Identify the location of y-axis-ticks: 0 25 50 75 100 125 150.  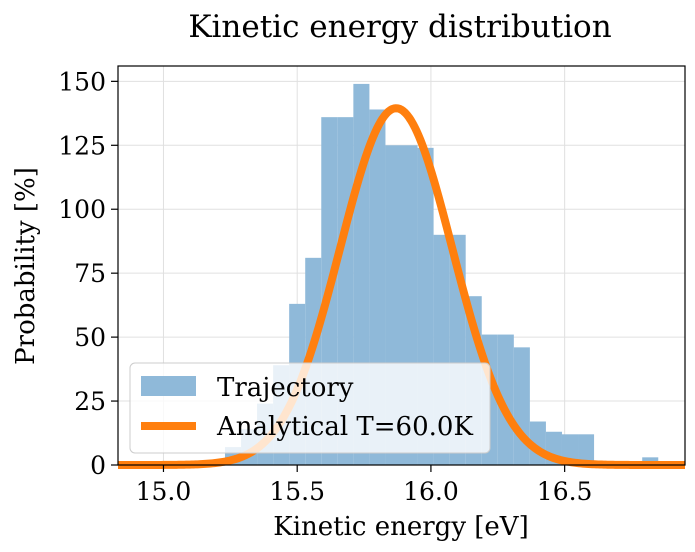
(88, 273).